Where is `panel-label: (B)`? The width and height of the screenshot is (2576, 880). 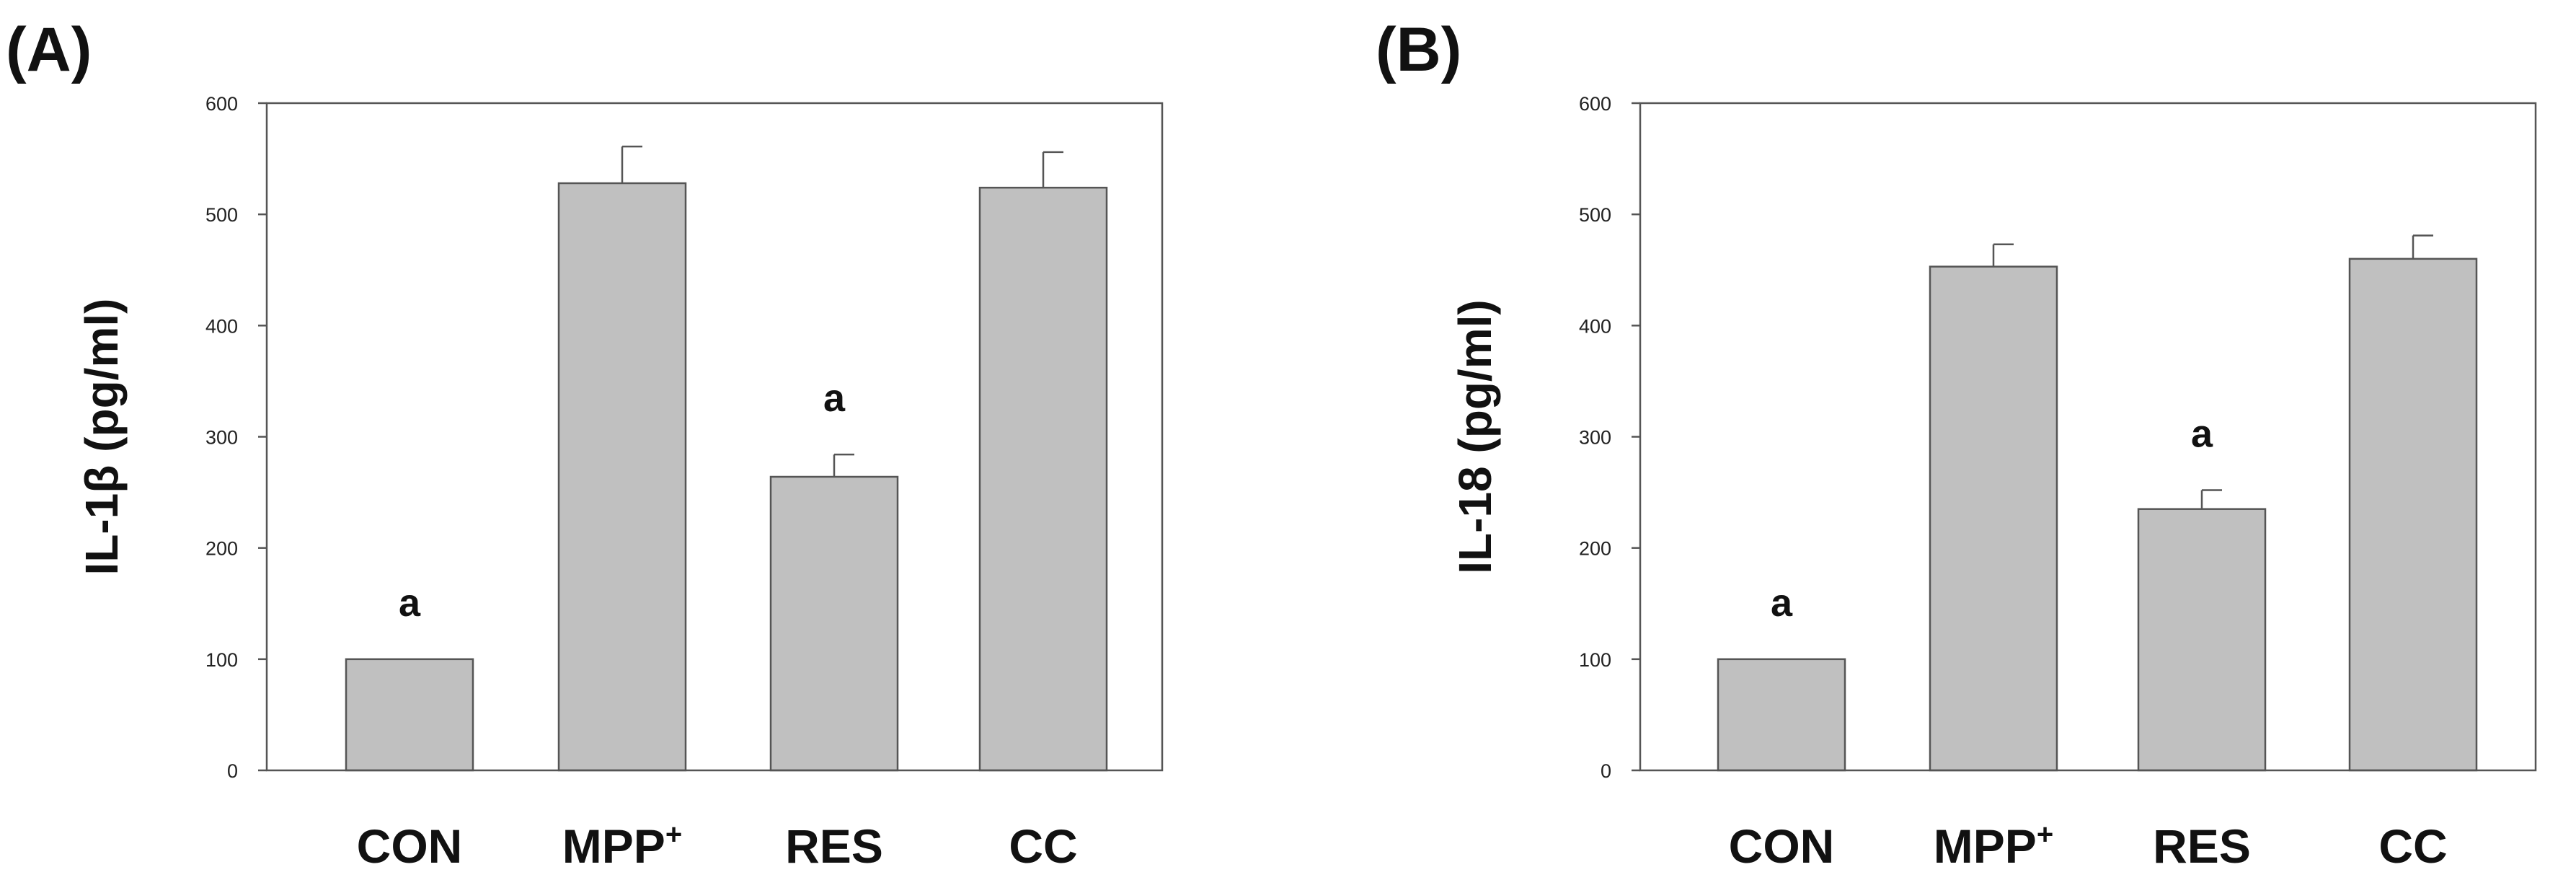 panel-label: (B) is located at coordinates (1418, 49).